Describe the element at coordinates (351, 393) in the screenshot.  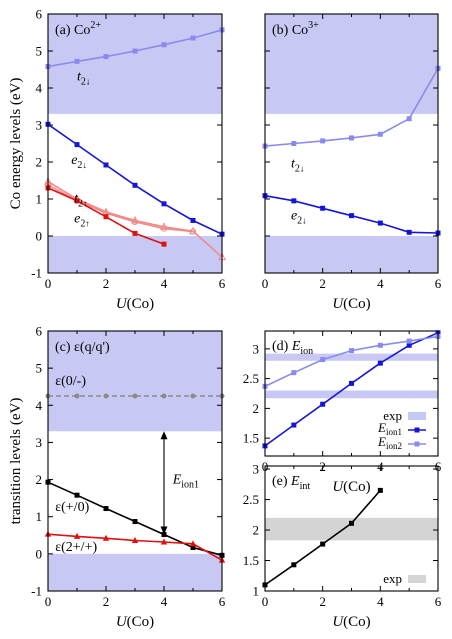
I see `plot-frame-d` at that location.